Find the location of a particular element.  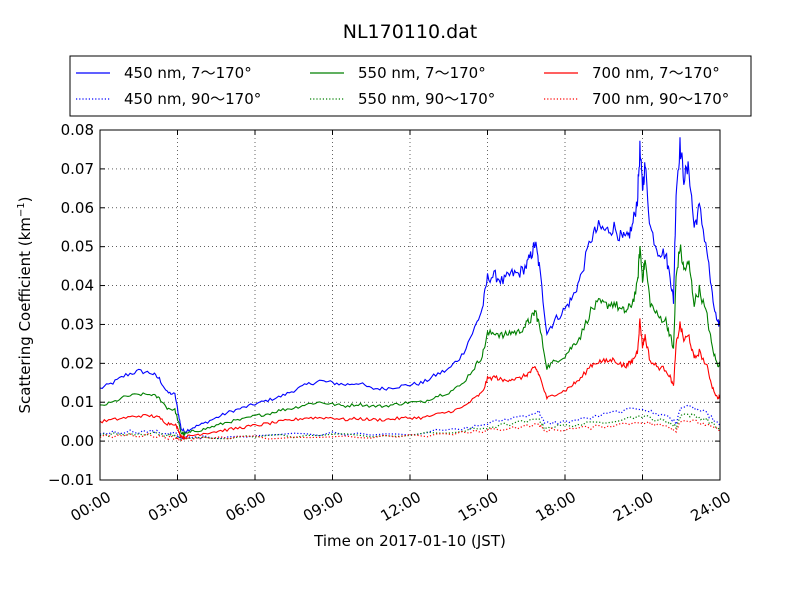

legend-label-3: 550 nm, 90～170° is located at coordinates (426, 99).